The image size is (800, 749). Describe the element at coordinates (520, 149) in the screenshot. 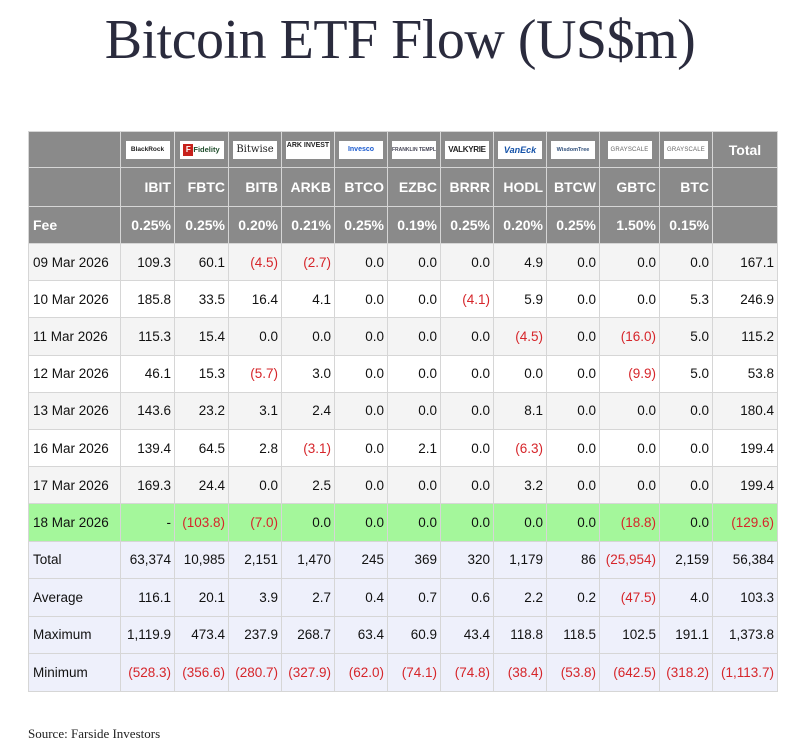

I see `vaneck-logo: VanEck` at that location.